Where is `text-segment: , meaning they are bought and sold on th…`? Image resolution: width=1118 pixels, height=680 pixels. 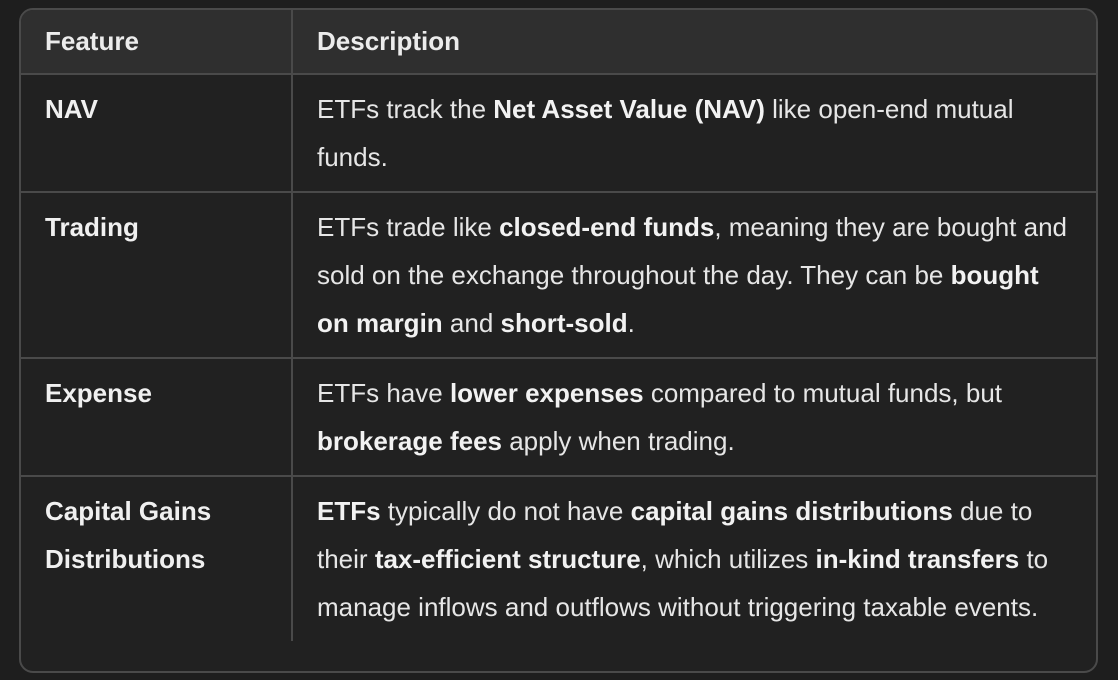 text-segment: , meaning they are bought and sold on th… is located at coordinates (692, 251).